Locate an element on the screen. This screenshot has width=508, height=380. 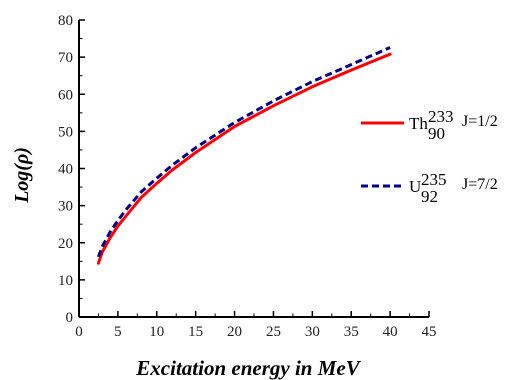
legend-element-0: Th is located at coordinates (418, 123).